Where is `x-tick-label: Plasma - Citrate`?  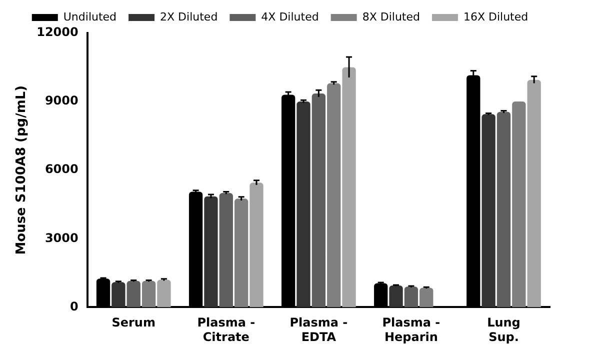 x-tick-label: Plasma - Citrate is located at coordinates (226, 330).